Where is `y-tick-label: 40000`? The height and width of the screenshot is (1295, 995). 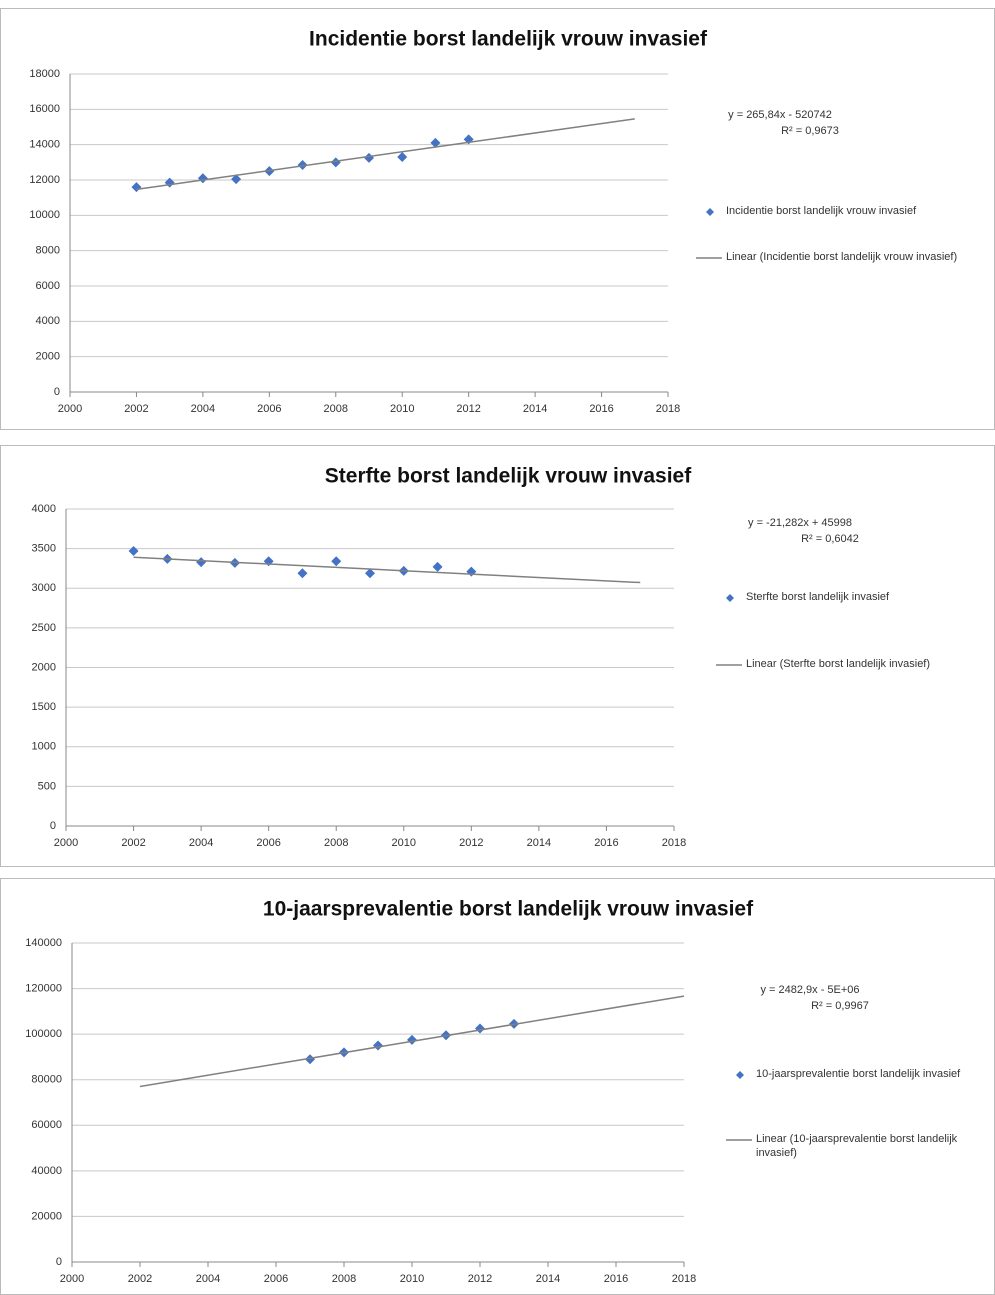 y-tick-label: 40000 is located at coordinates (46, 1171).